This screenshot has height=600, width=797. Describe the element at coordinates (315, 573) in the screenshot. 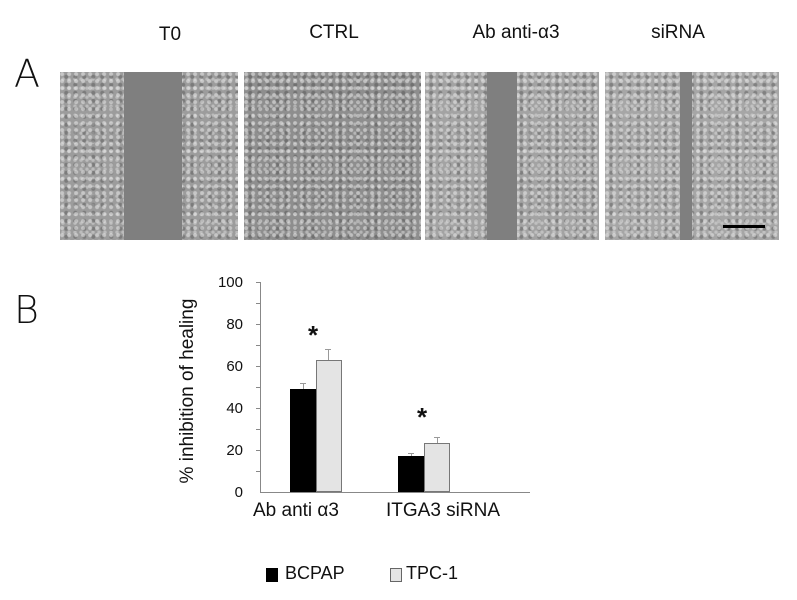

I see `legend-label-bcpap: BCPAP` at that location.